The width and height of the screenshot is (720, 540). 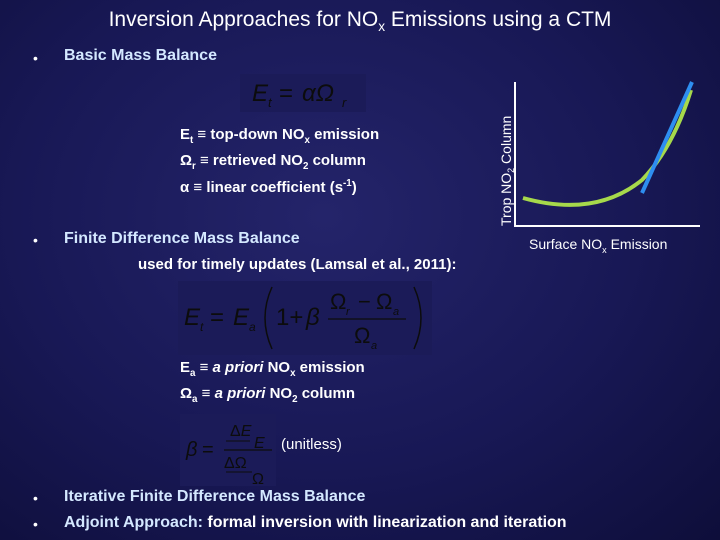 What do you see at coordinates (272, 369) in the screenshot?
I see `definition-ea: Ea ≡ a priori NOx emission` at bounding box center [272, 369].